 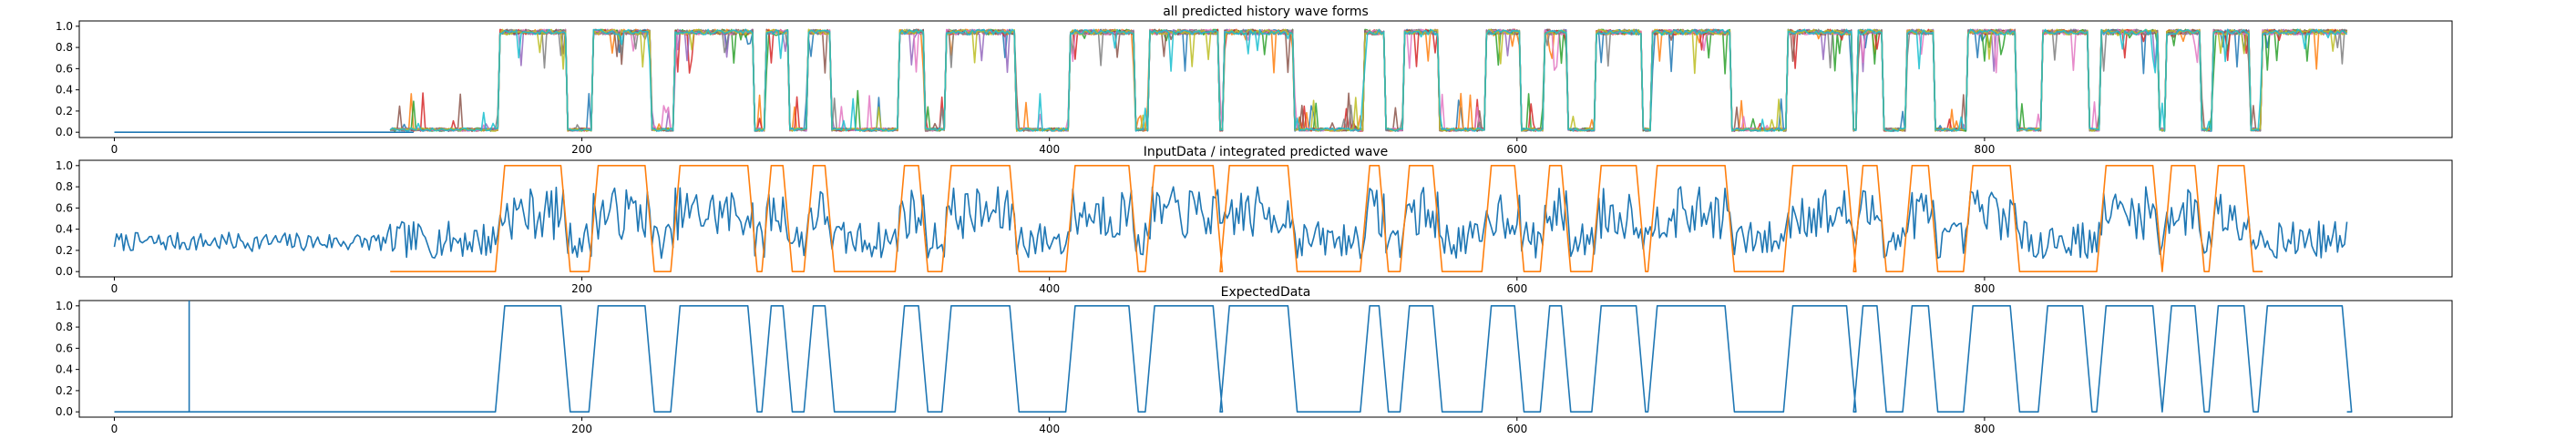 I want to click on panel-title: ExpectedData, so click(x=1266, y=292).